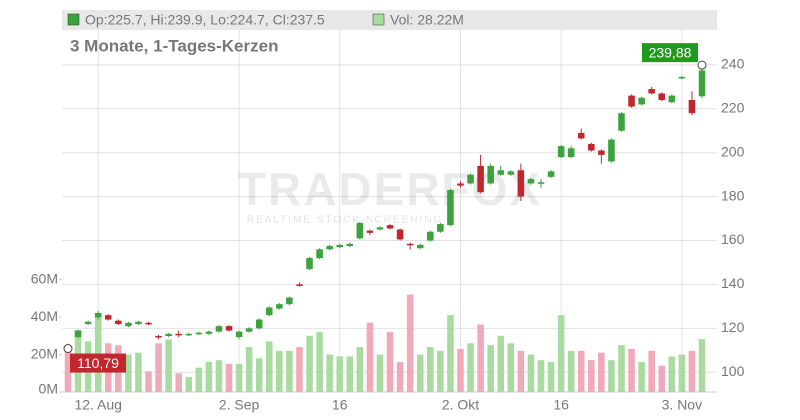 This screenshot has width=800, height=420. Describe the element at coordinates (174, 45) in the screenshot. I see `subtitle: 3 Monate, 1-Tages-Kerzen` at that location.